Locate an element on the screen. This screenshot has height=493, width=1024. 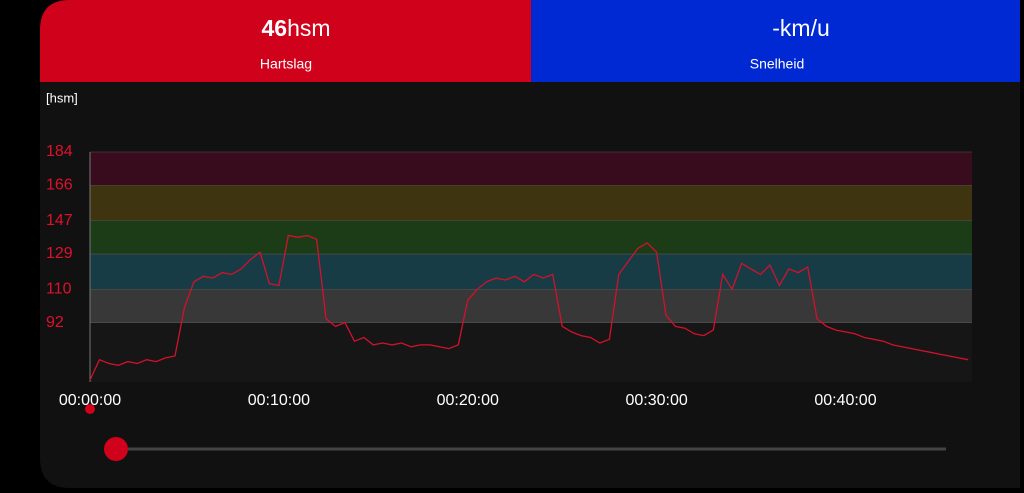
y-tick-label: 110 is located at coordinates (59, 288).